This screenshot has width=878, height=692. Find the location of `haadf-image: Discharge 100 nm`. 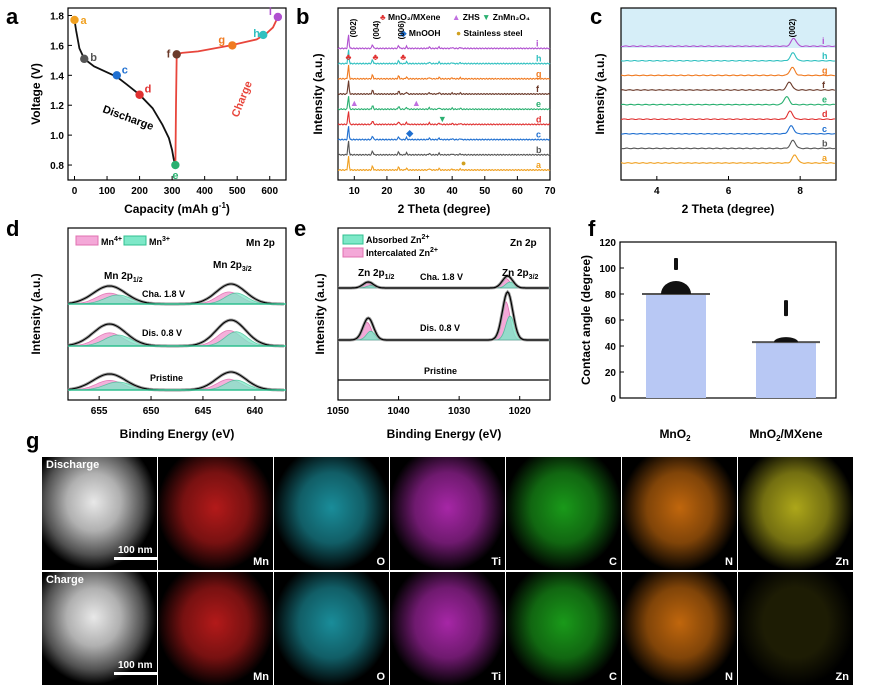

haadf-image: Discharge 100 nm is located at coordinates (99, 513).